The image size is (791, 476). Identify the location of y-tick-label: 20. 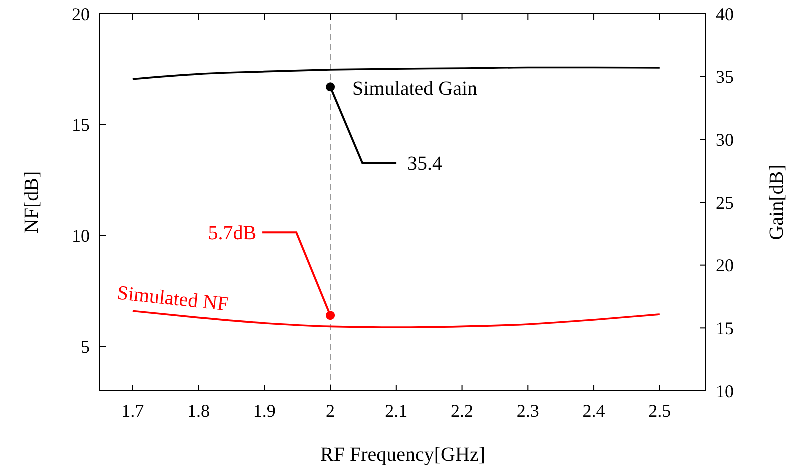
(81, 14).